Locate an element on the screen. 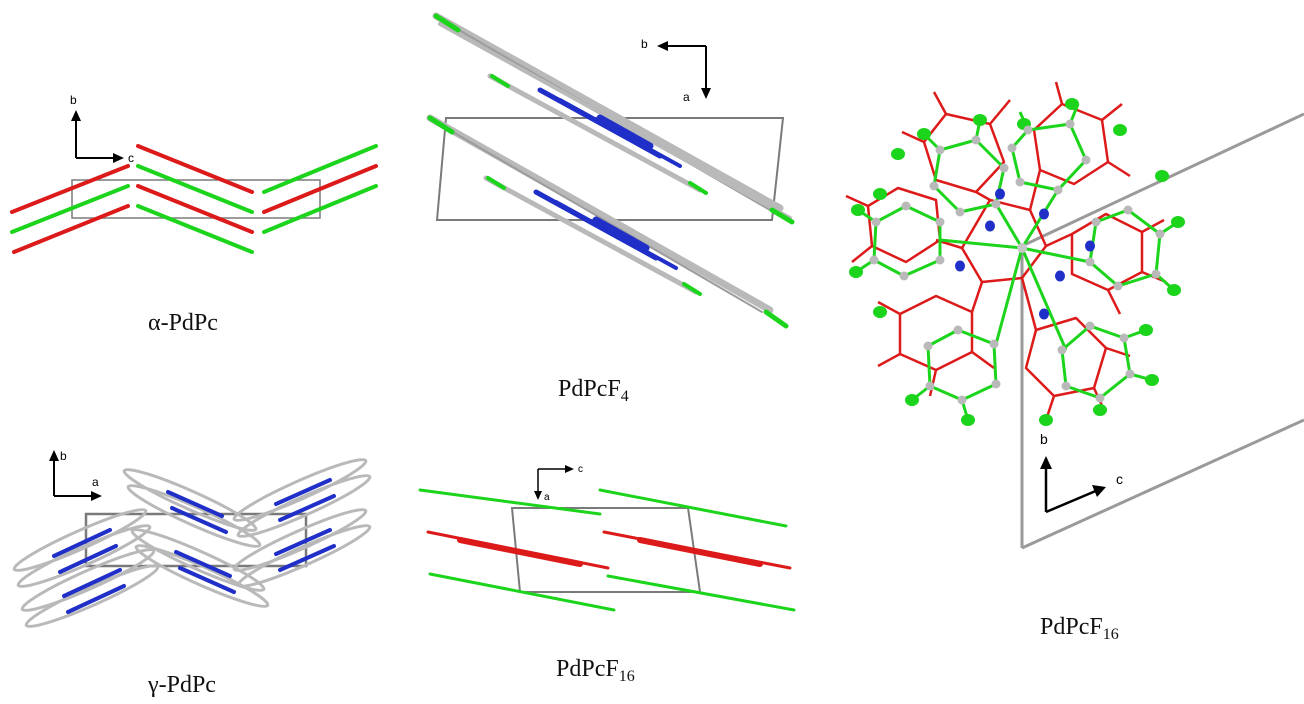 This screenshot has width=1304, height=704. caption-gamma-pdpc: γ-PdPc is located at coordinates (182, 685).